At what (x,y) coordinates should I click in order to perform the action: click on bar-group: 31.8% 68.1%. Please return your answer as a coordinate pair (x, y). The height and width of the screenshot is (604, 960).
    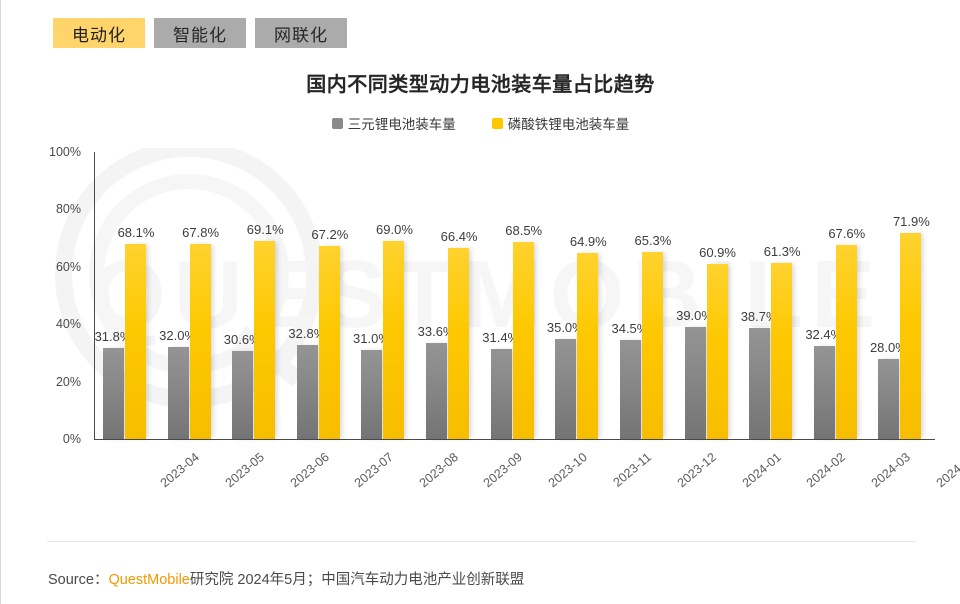
    Looking at the image, I should click on (127, 295).